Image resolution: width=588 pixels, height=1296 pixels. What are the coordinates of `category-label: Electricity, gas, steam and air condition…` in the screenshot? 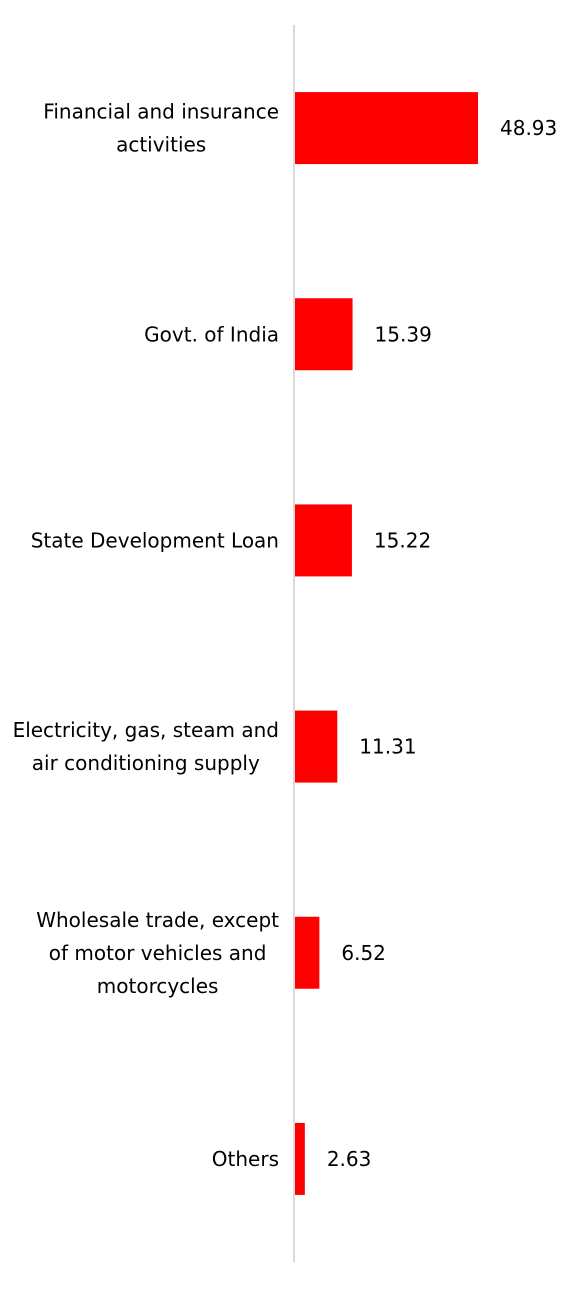 It's located at (146, 746).